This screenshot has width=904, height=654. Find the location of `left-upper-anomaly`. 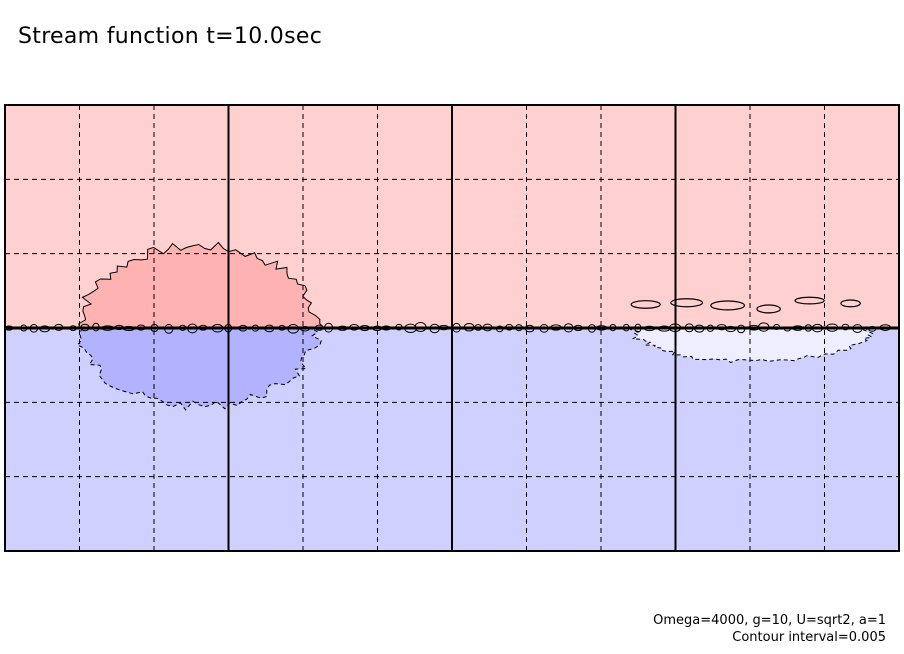

left-upper-anomaly is located at coordinates (202, 285).